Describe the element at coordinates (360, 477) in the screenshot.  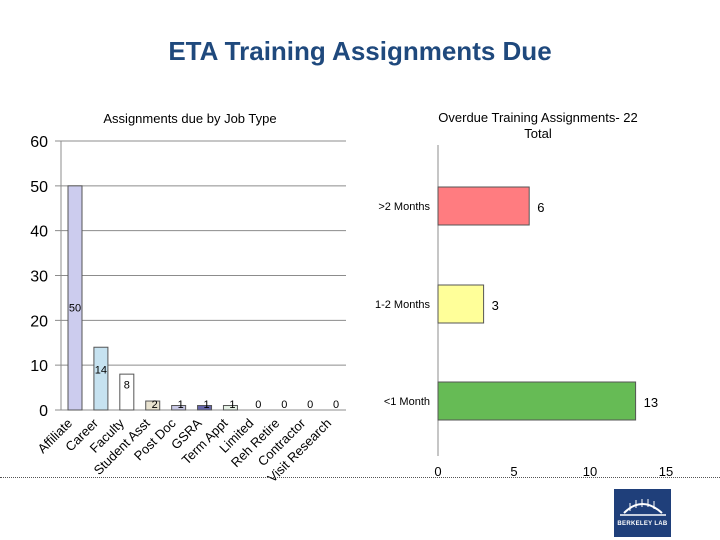
I see `footer-divider` at that location.